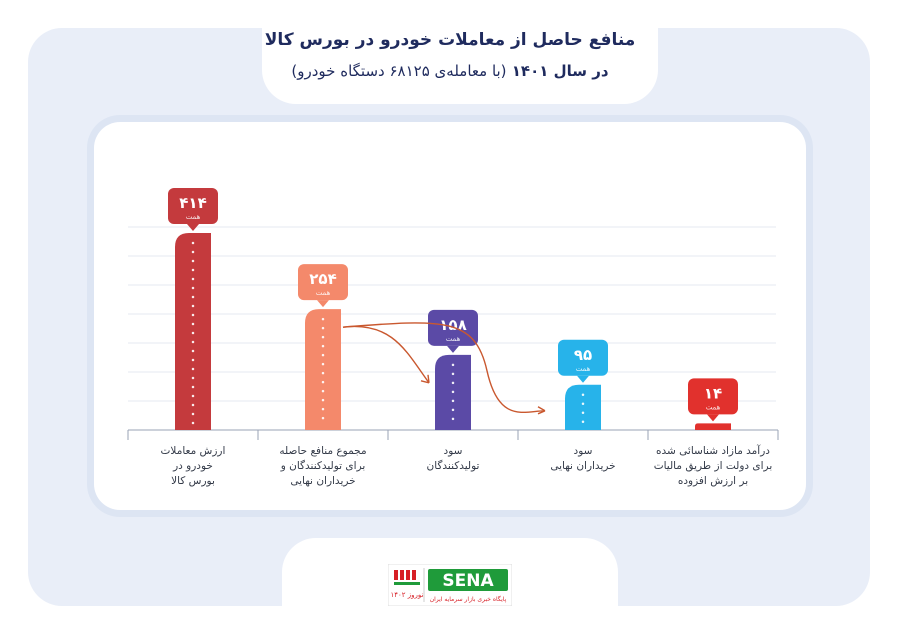  I want to click on category-label: درآمد مازاد شناسائی شده, so click(713, 450).